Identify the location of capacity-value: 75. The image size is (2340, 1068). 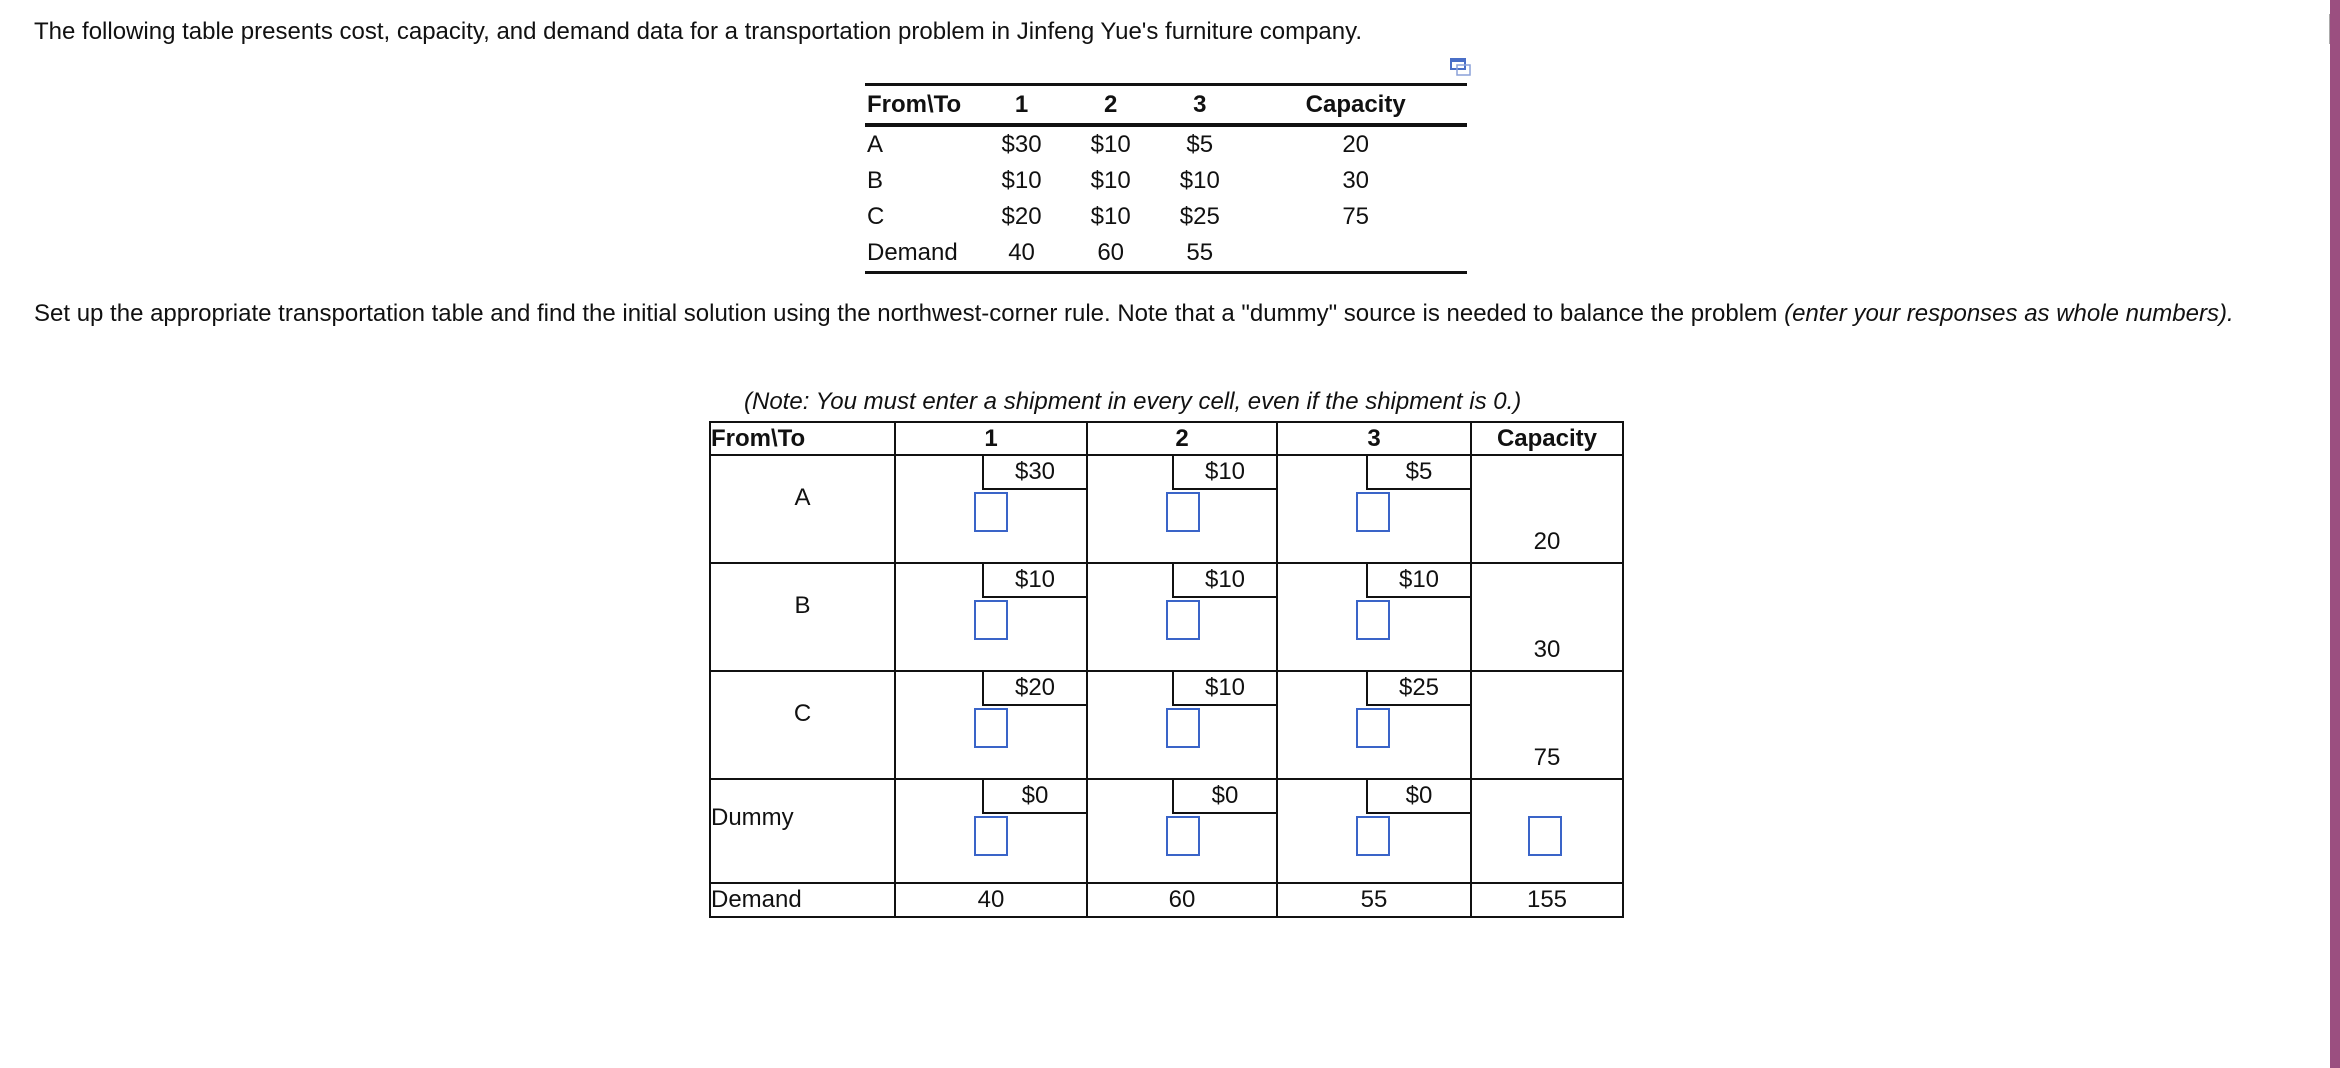
(1547, 757).